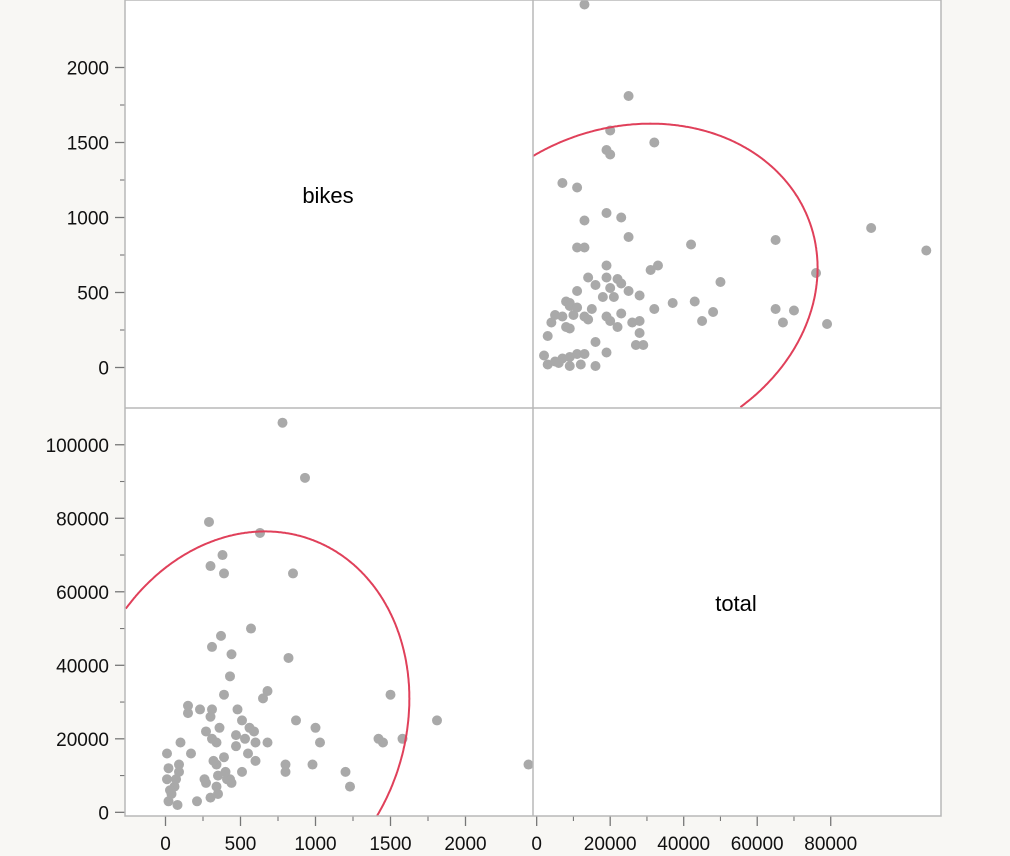  I want to click on x-axis-total-tick-label: 80000, so click(830, 844).